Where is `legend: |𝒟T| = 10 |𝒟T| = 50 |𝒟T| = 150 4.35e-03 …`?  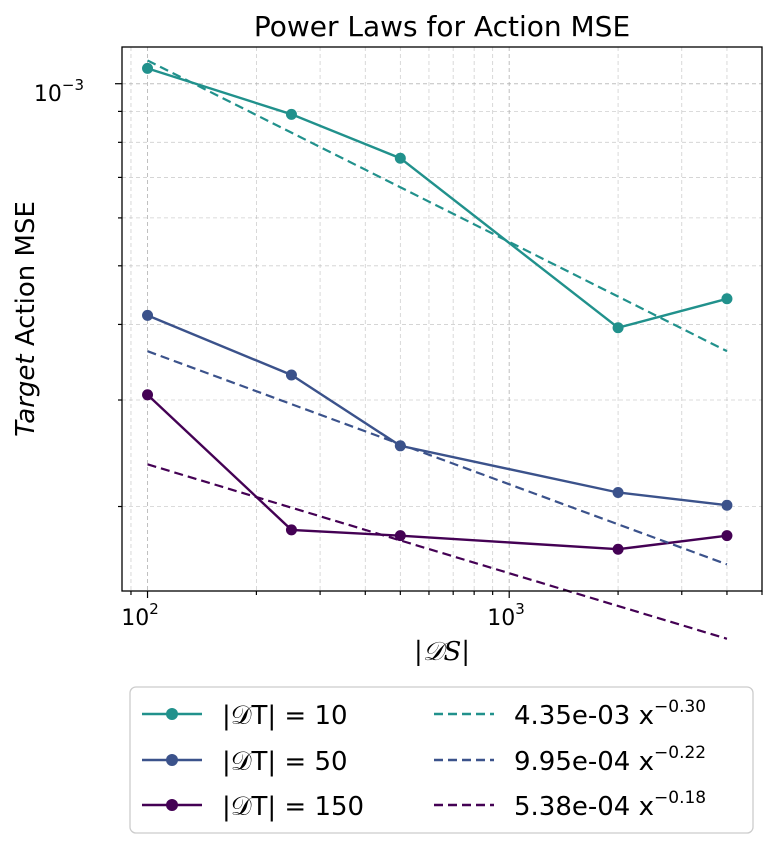 legend: |𝒟T| = 10 |𝒟T| = 50 |𝒟T| = 150 4.35e-03 … is located at coordinates (441, 760).